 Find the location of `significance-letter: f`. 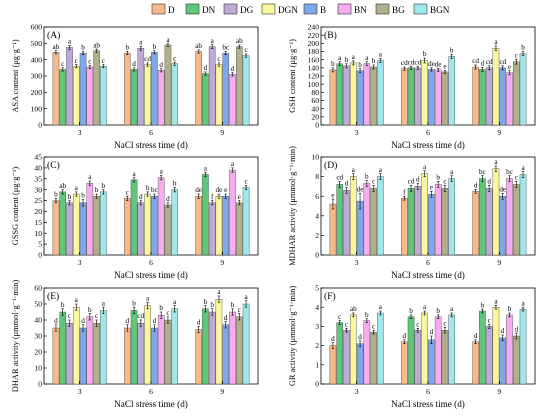

significance-letter: f is located at coordinates (404, 192).